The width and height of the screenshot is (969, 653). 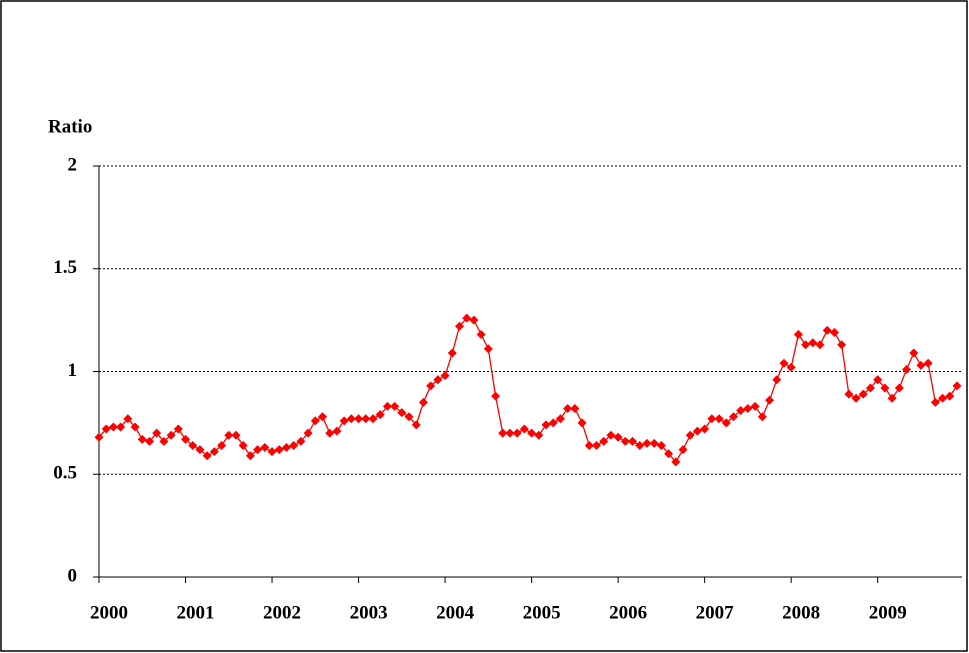 I want to click on x-tick-label: 2000, so click(x=109, y=612).